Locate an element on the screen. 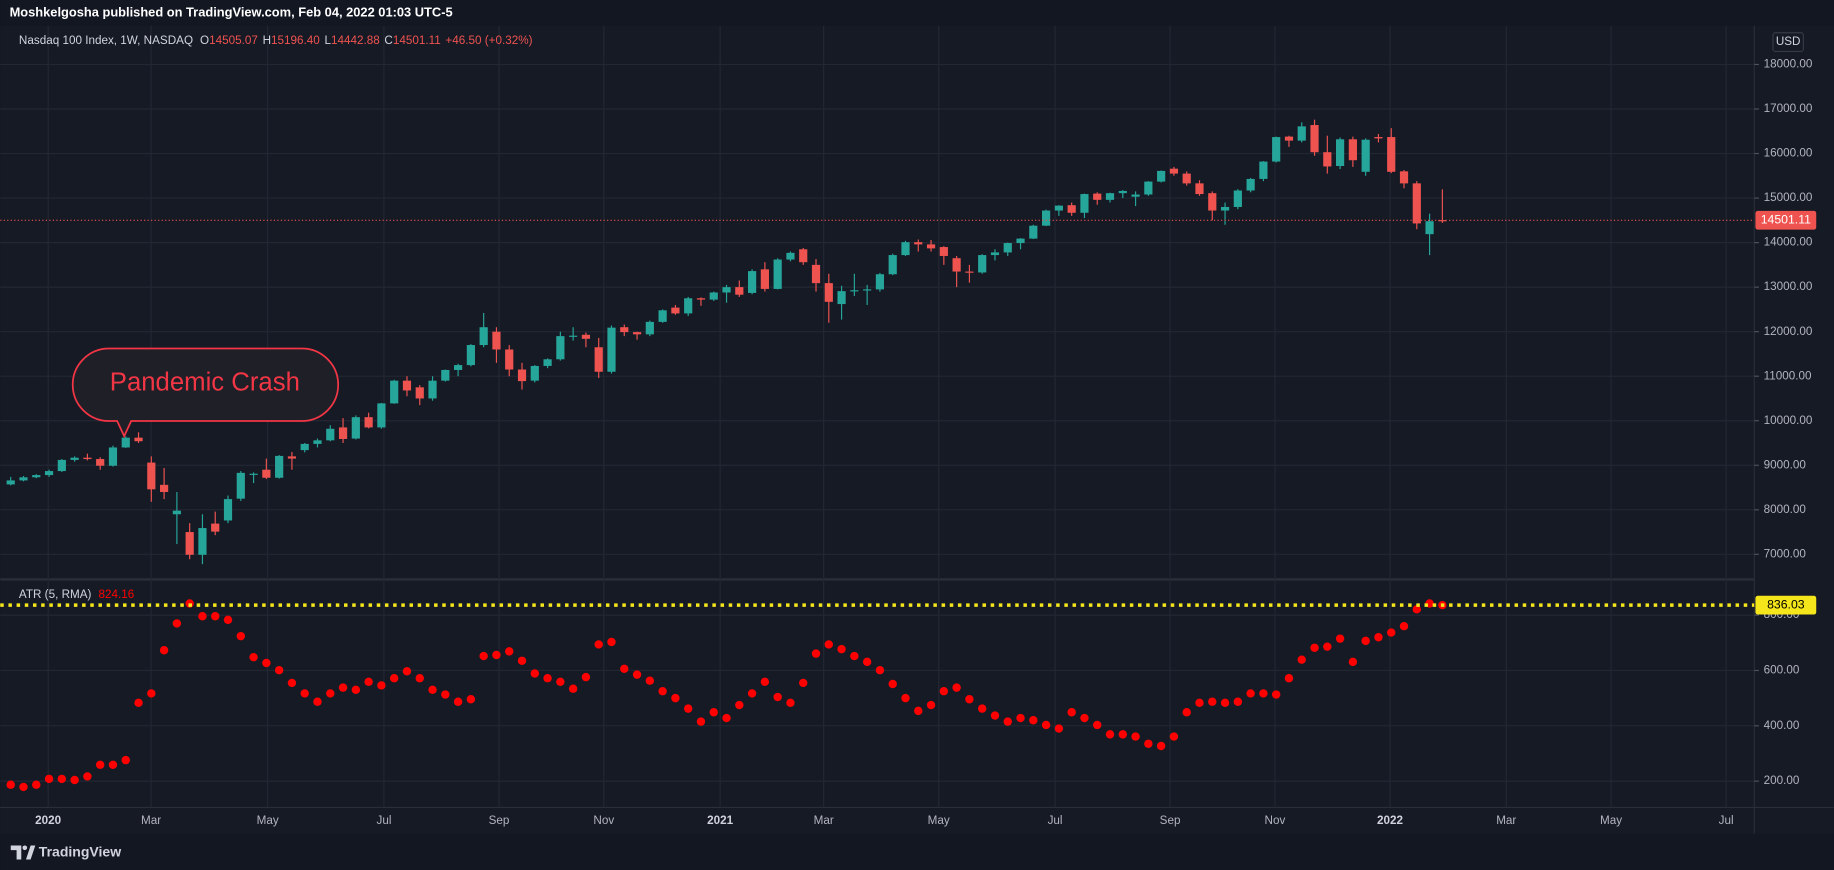 The width and height of the screenshot is (1834, 870). legend-change: +46.50 (+0.32%) is located at coordinates (488, 40).